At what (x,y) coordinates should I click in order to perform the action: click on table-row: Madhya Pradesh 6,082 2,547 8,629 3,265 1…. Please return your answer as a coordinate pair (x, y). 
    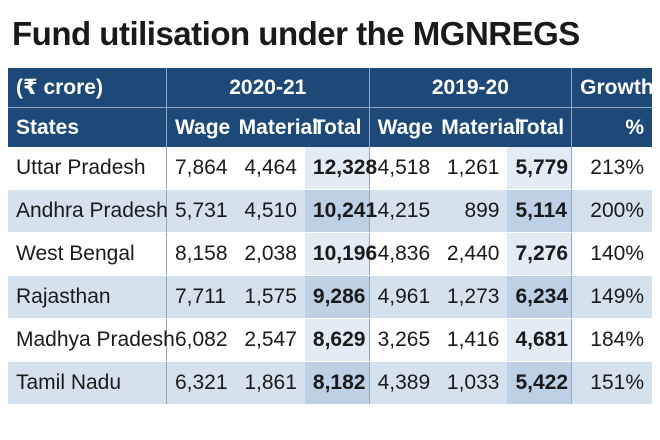
    Looking at the image, I should click on (330, 340).